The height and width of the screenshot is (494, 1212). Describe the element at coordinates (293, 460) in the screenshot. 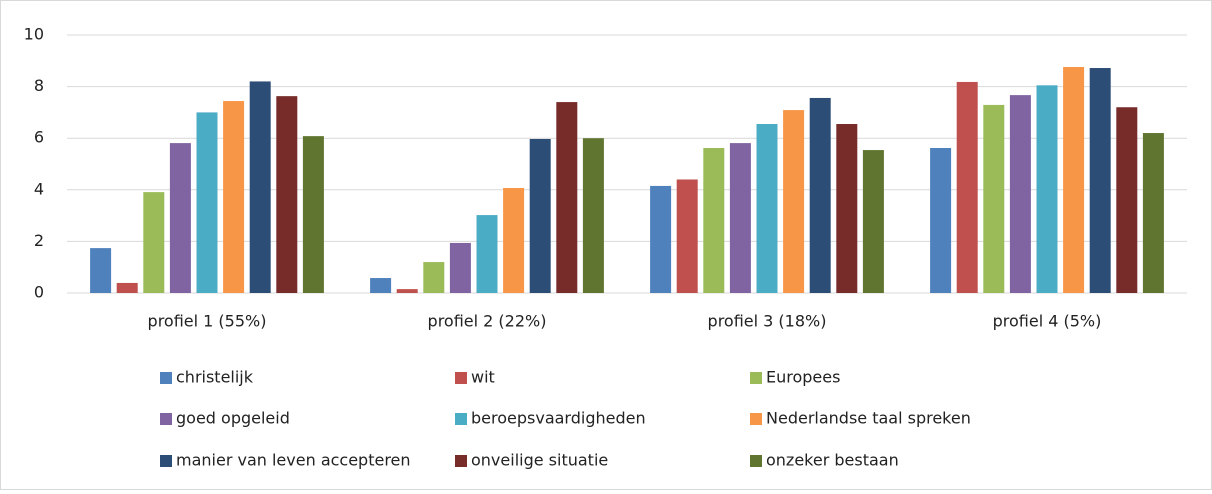

I see `legend-label: manier van leven accepteren` at that location.